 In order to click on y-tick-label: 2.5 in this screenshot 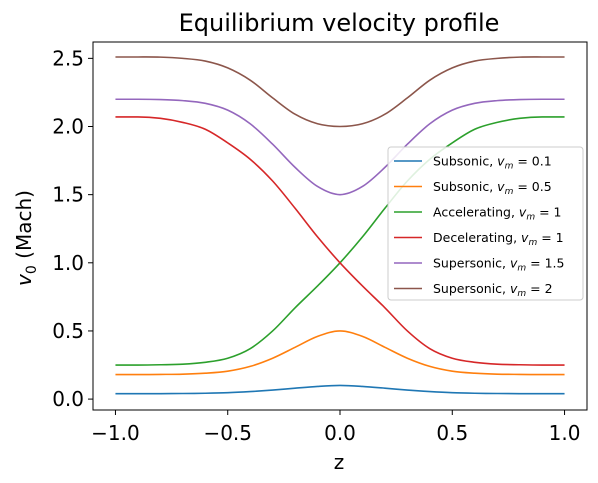, I will do `click(68, 58)`.